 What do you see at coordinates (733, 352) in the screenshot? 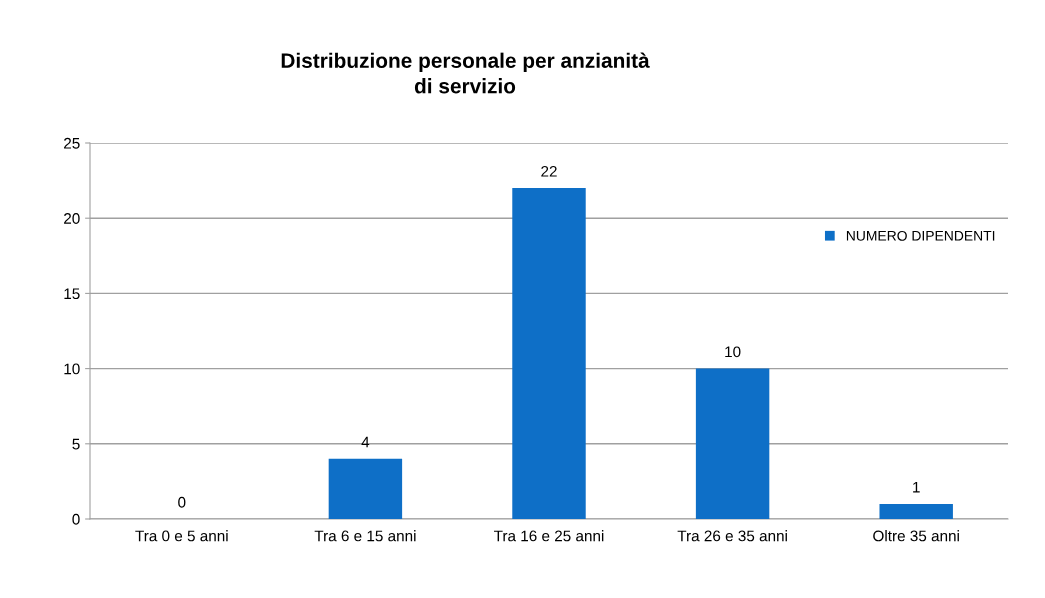
I see `data-label: 10` at bounding box center [733, 352].